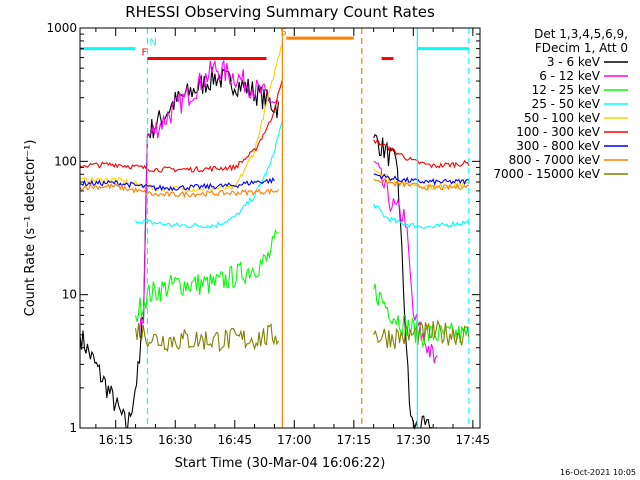  What do you see at coordinates (30, 228) in the screenshot?
I see `y-axis-label: Count Rate (s⁻¹ detector⁻¹)` at bounding box center [30, 228].